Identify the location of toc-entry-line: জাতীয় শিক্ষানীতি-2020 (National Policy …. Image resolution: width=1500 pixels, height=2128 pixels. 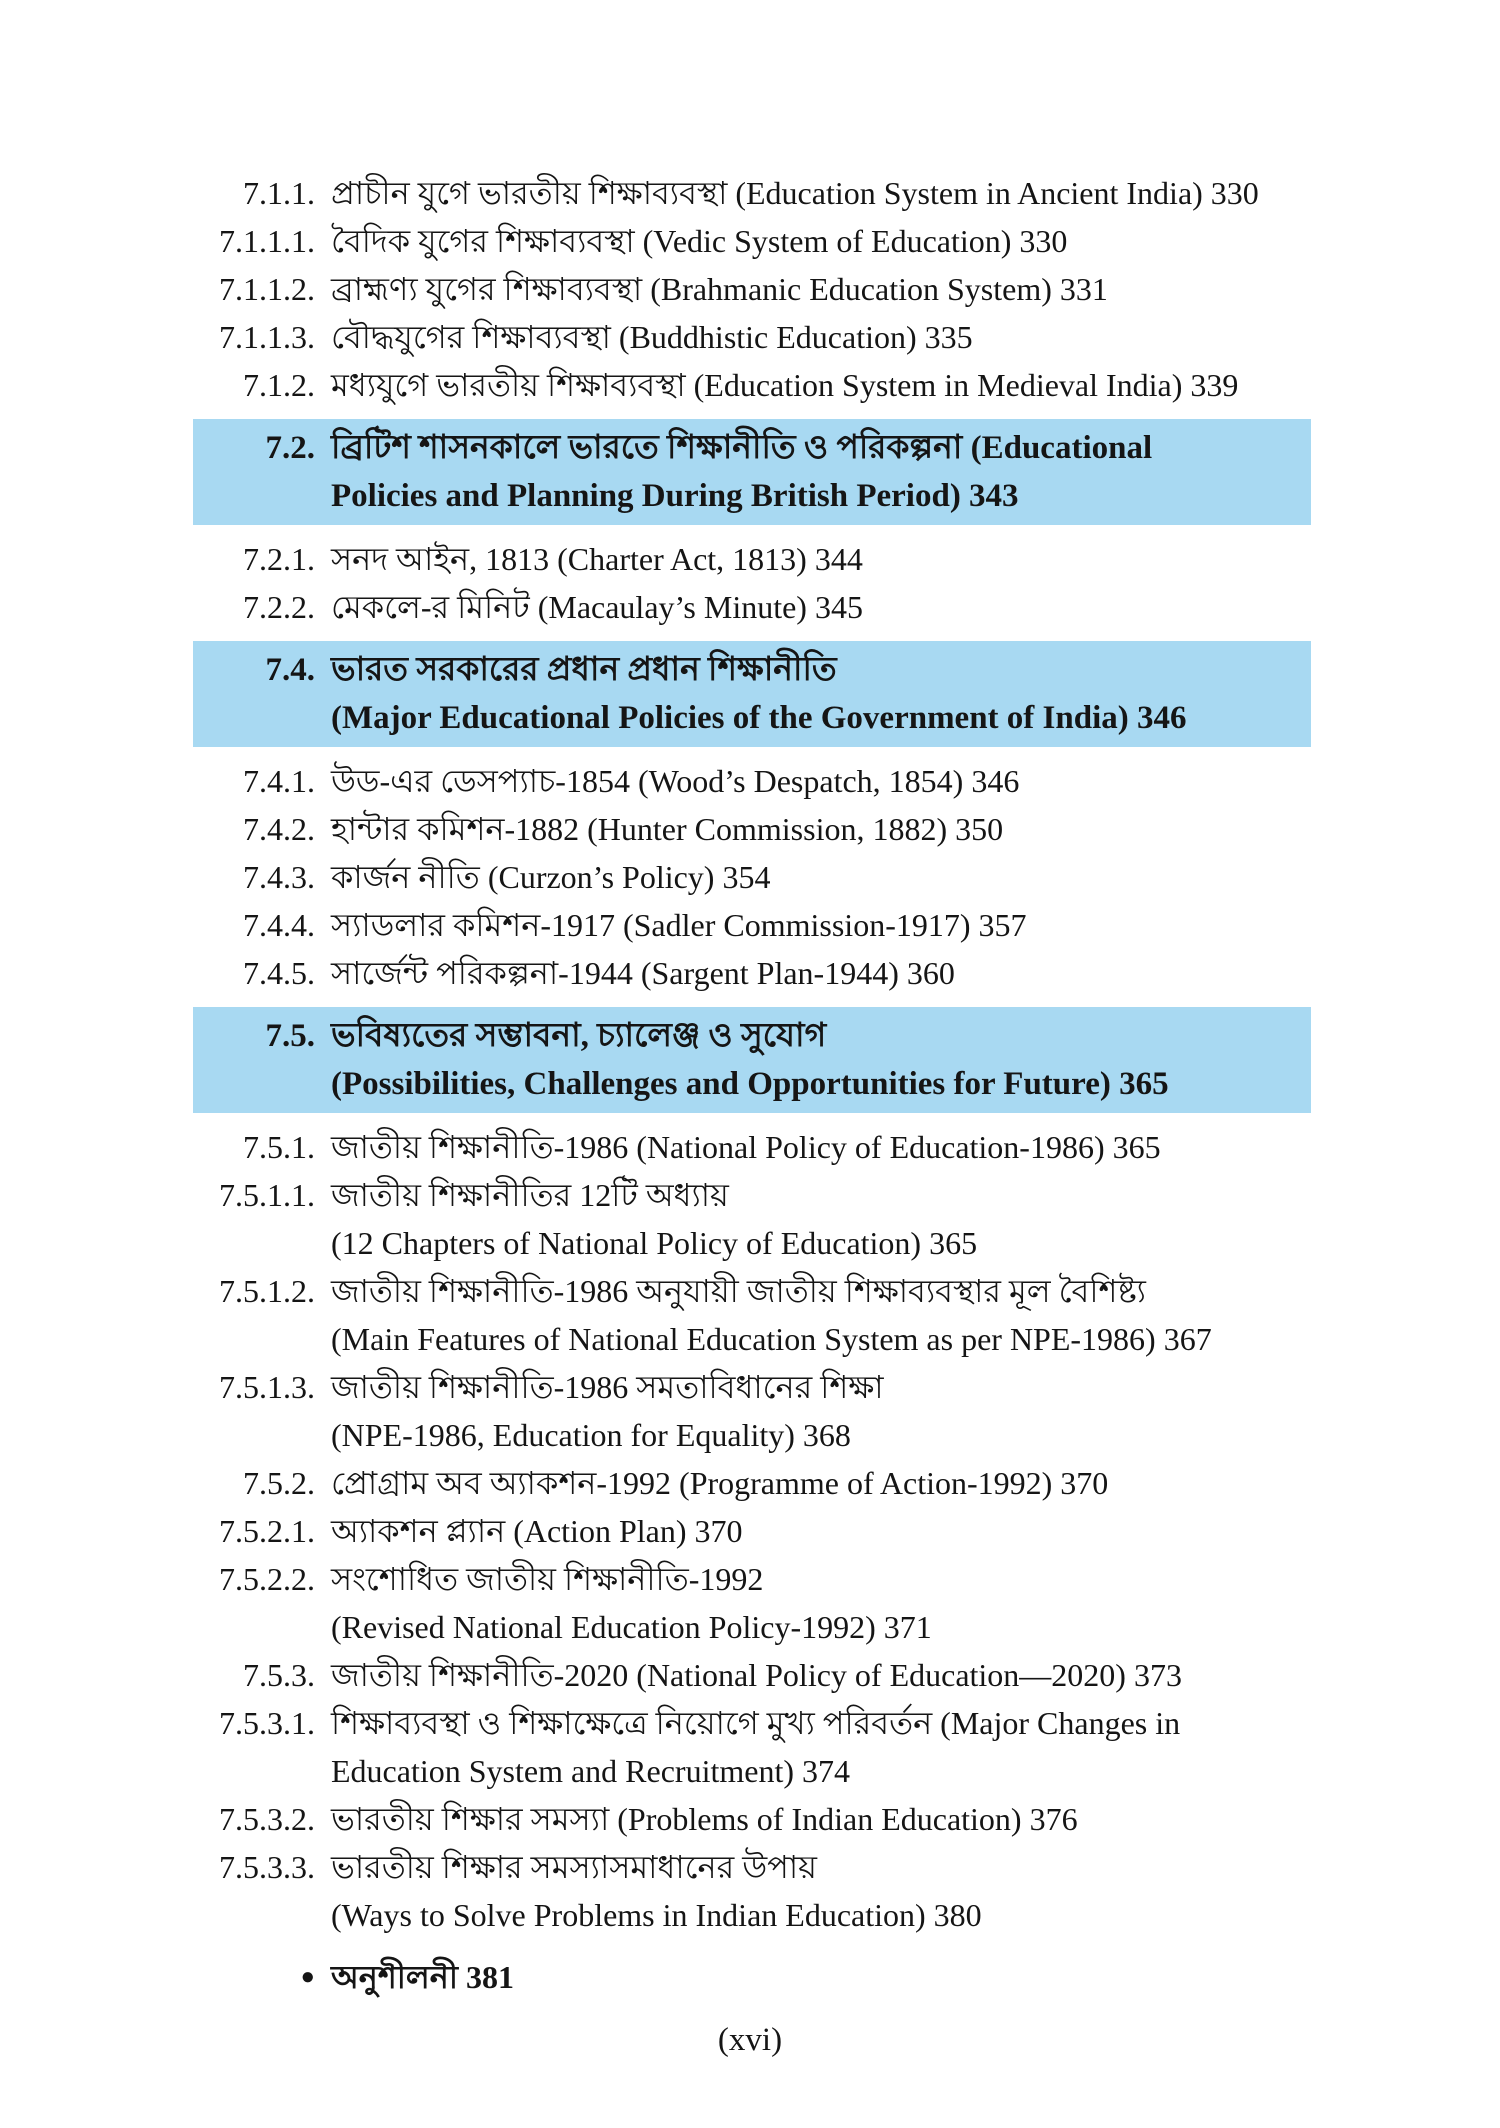
(756, 1675).